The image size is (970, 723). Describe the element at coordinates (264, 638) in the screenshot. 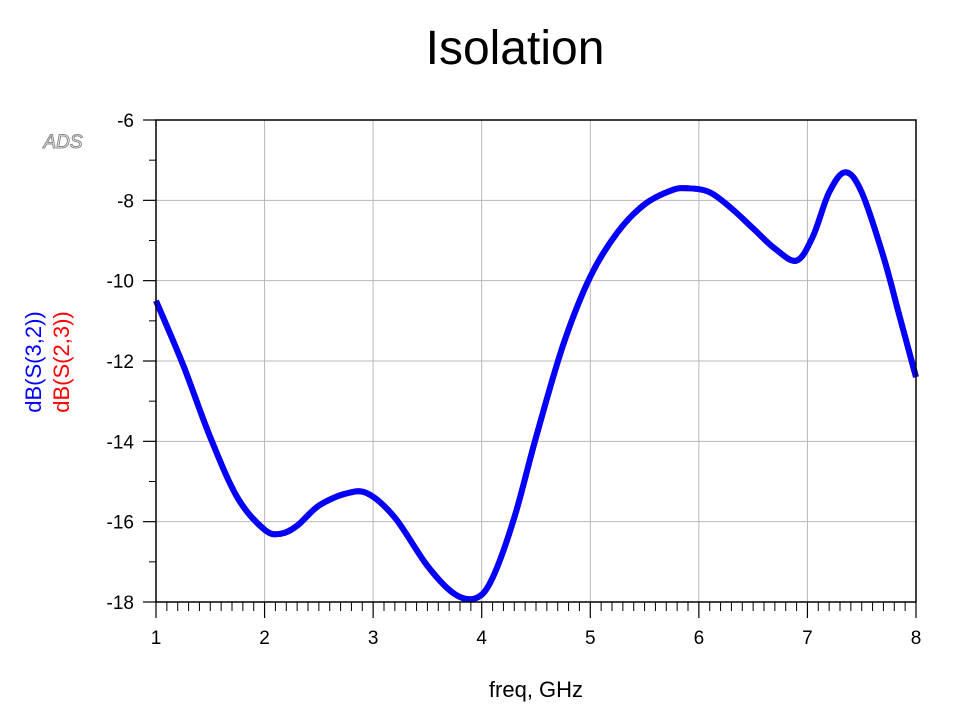

I see `x-tick-label: 2` at that location.